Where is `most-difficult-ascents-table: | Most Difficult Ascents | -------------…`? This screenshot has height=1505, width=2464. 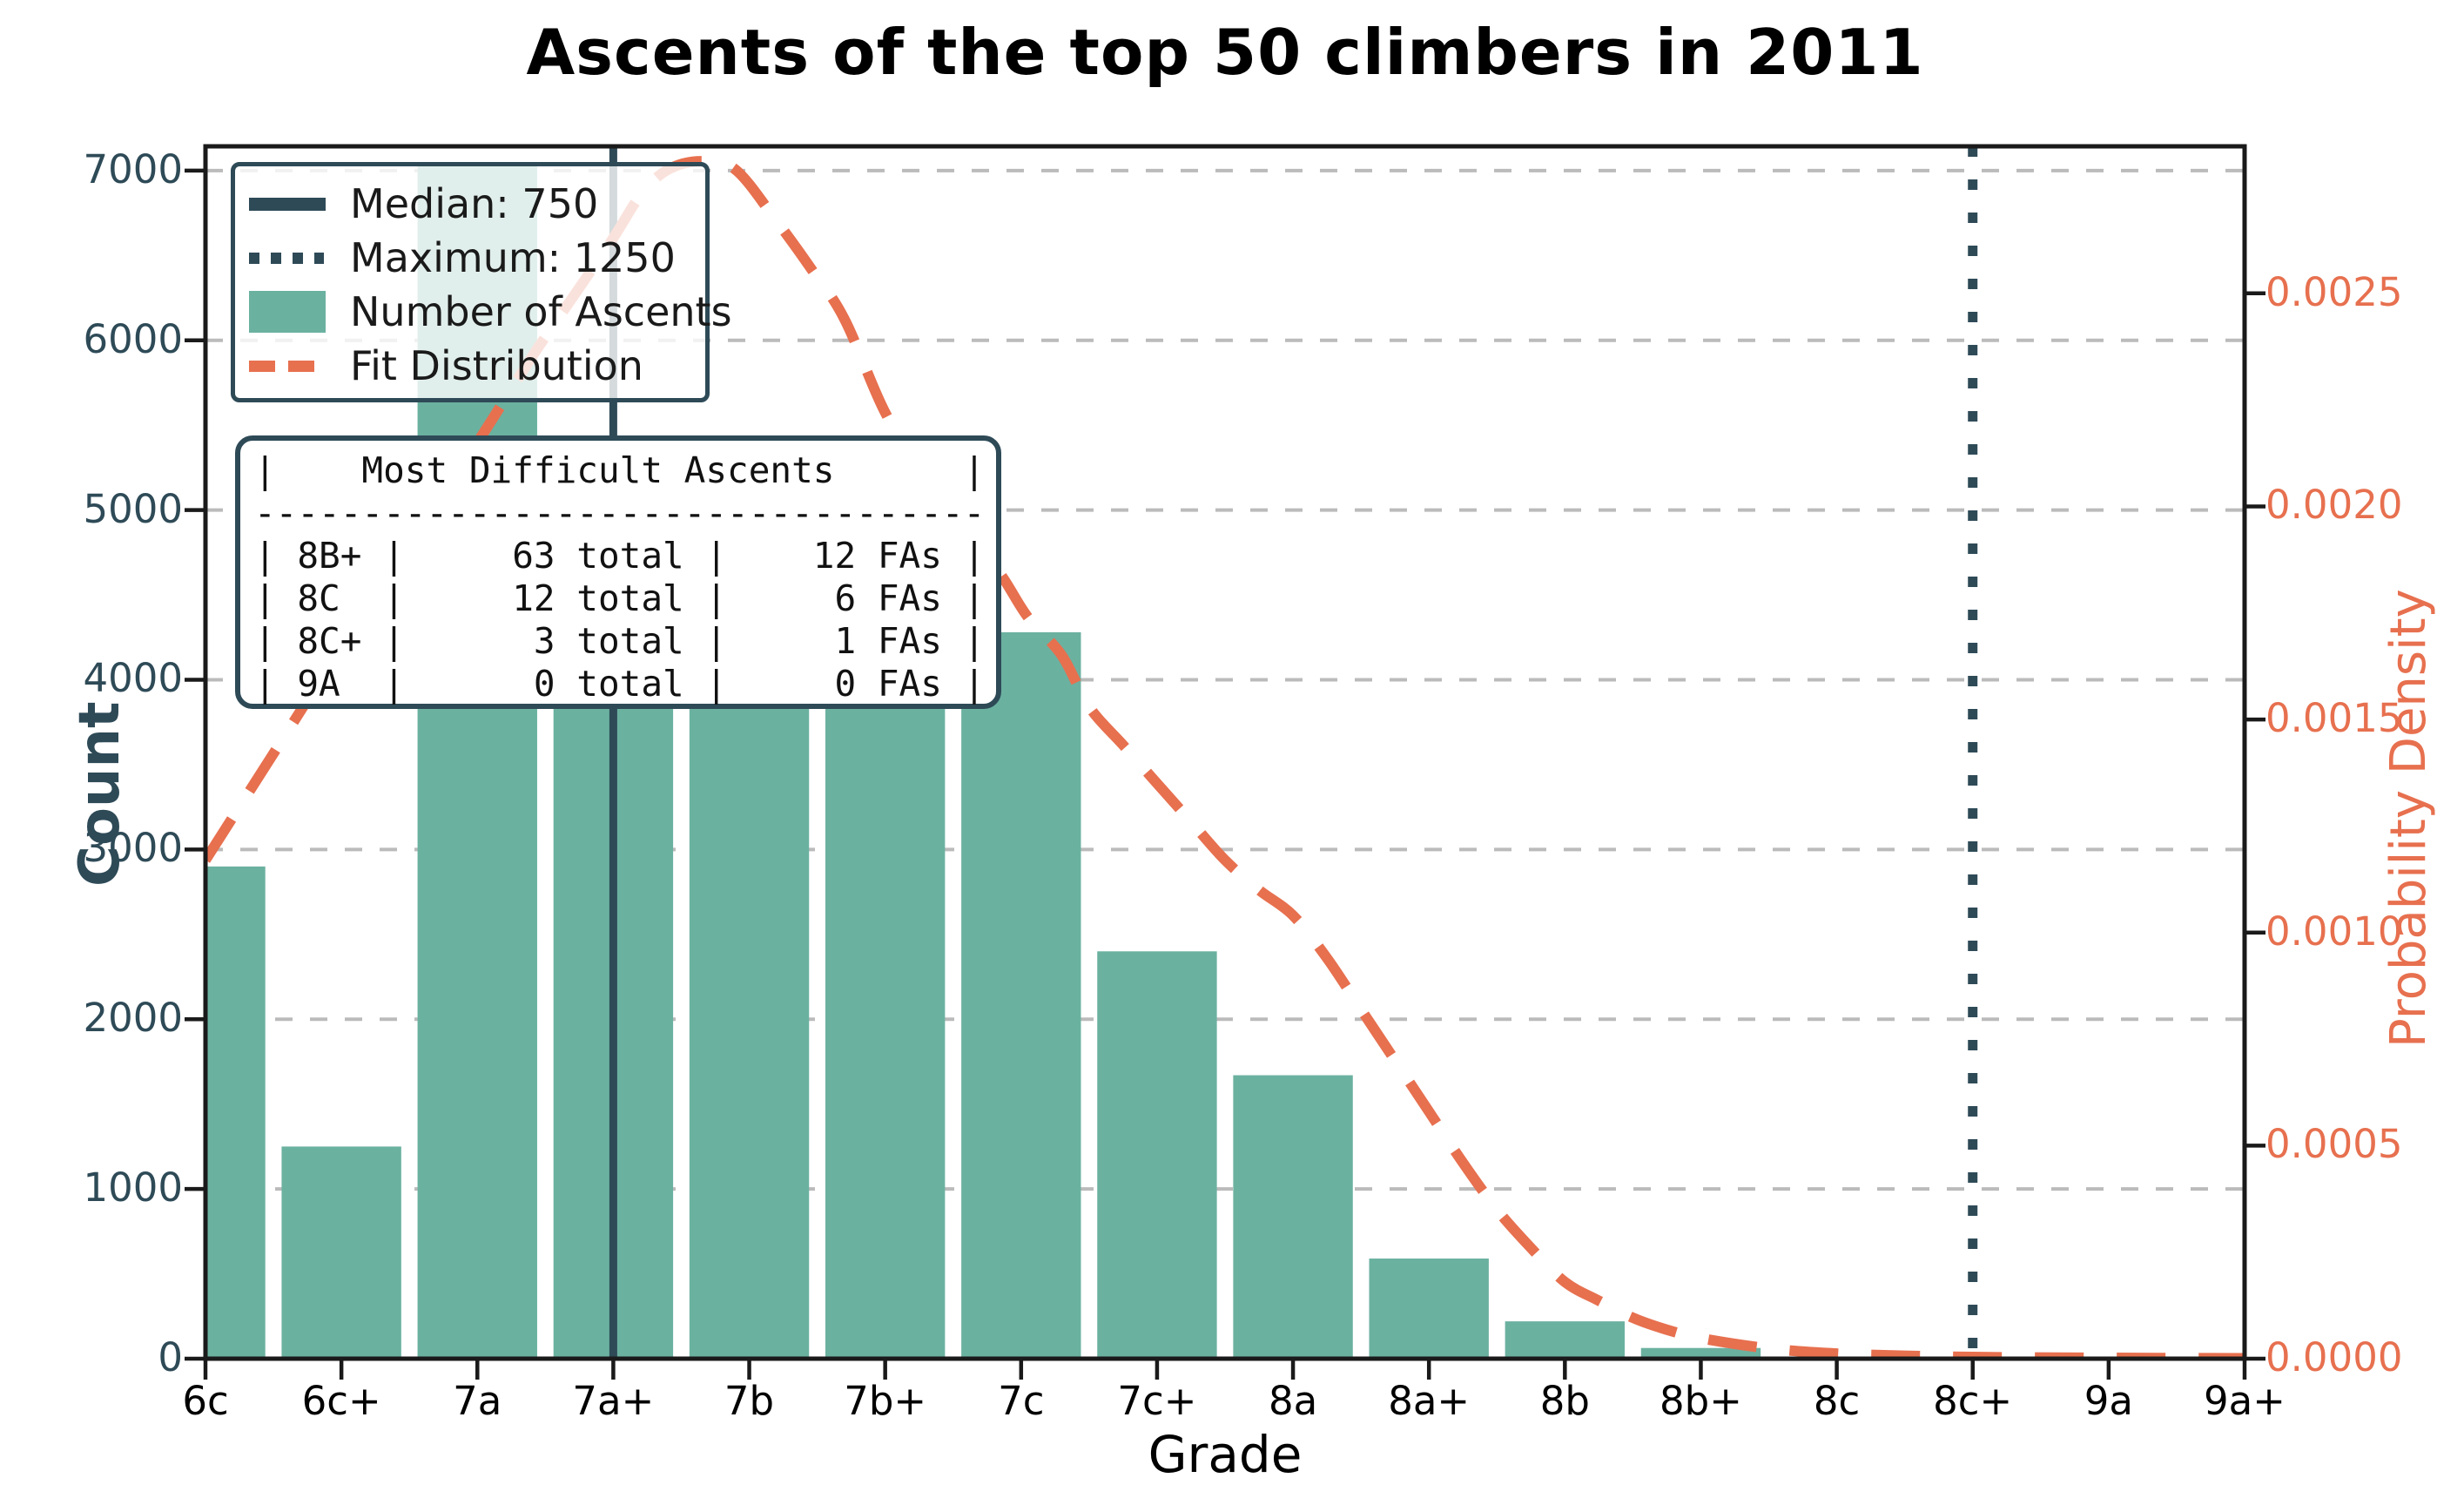 most-difficult-ascents-table: | Most Difficult Ascents | -------------… is located at coordinates (618, 572).